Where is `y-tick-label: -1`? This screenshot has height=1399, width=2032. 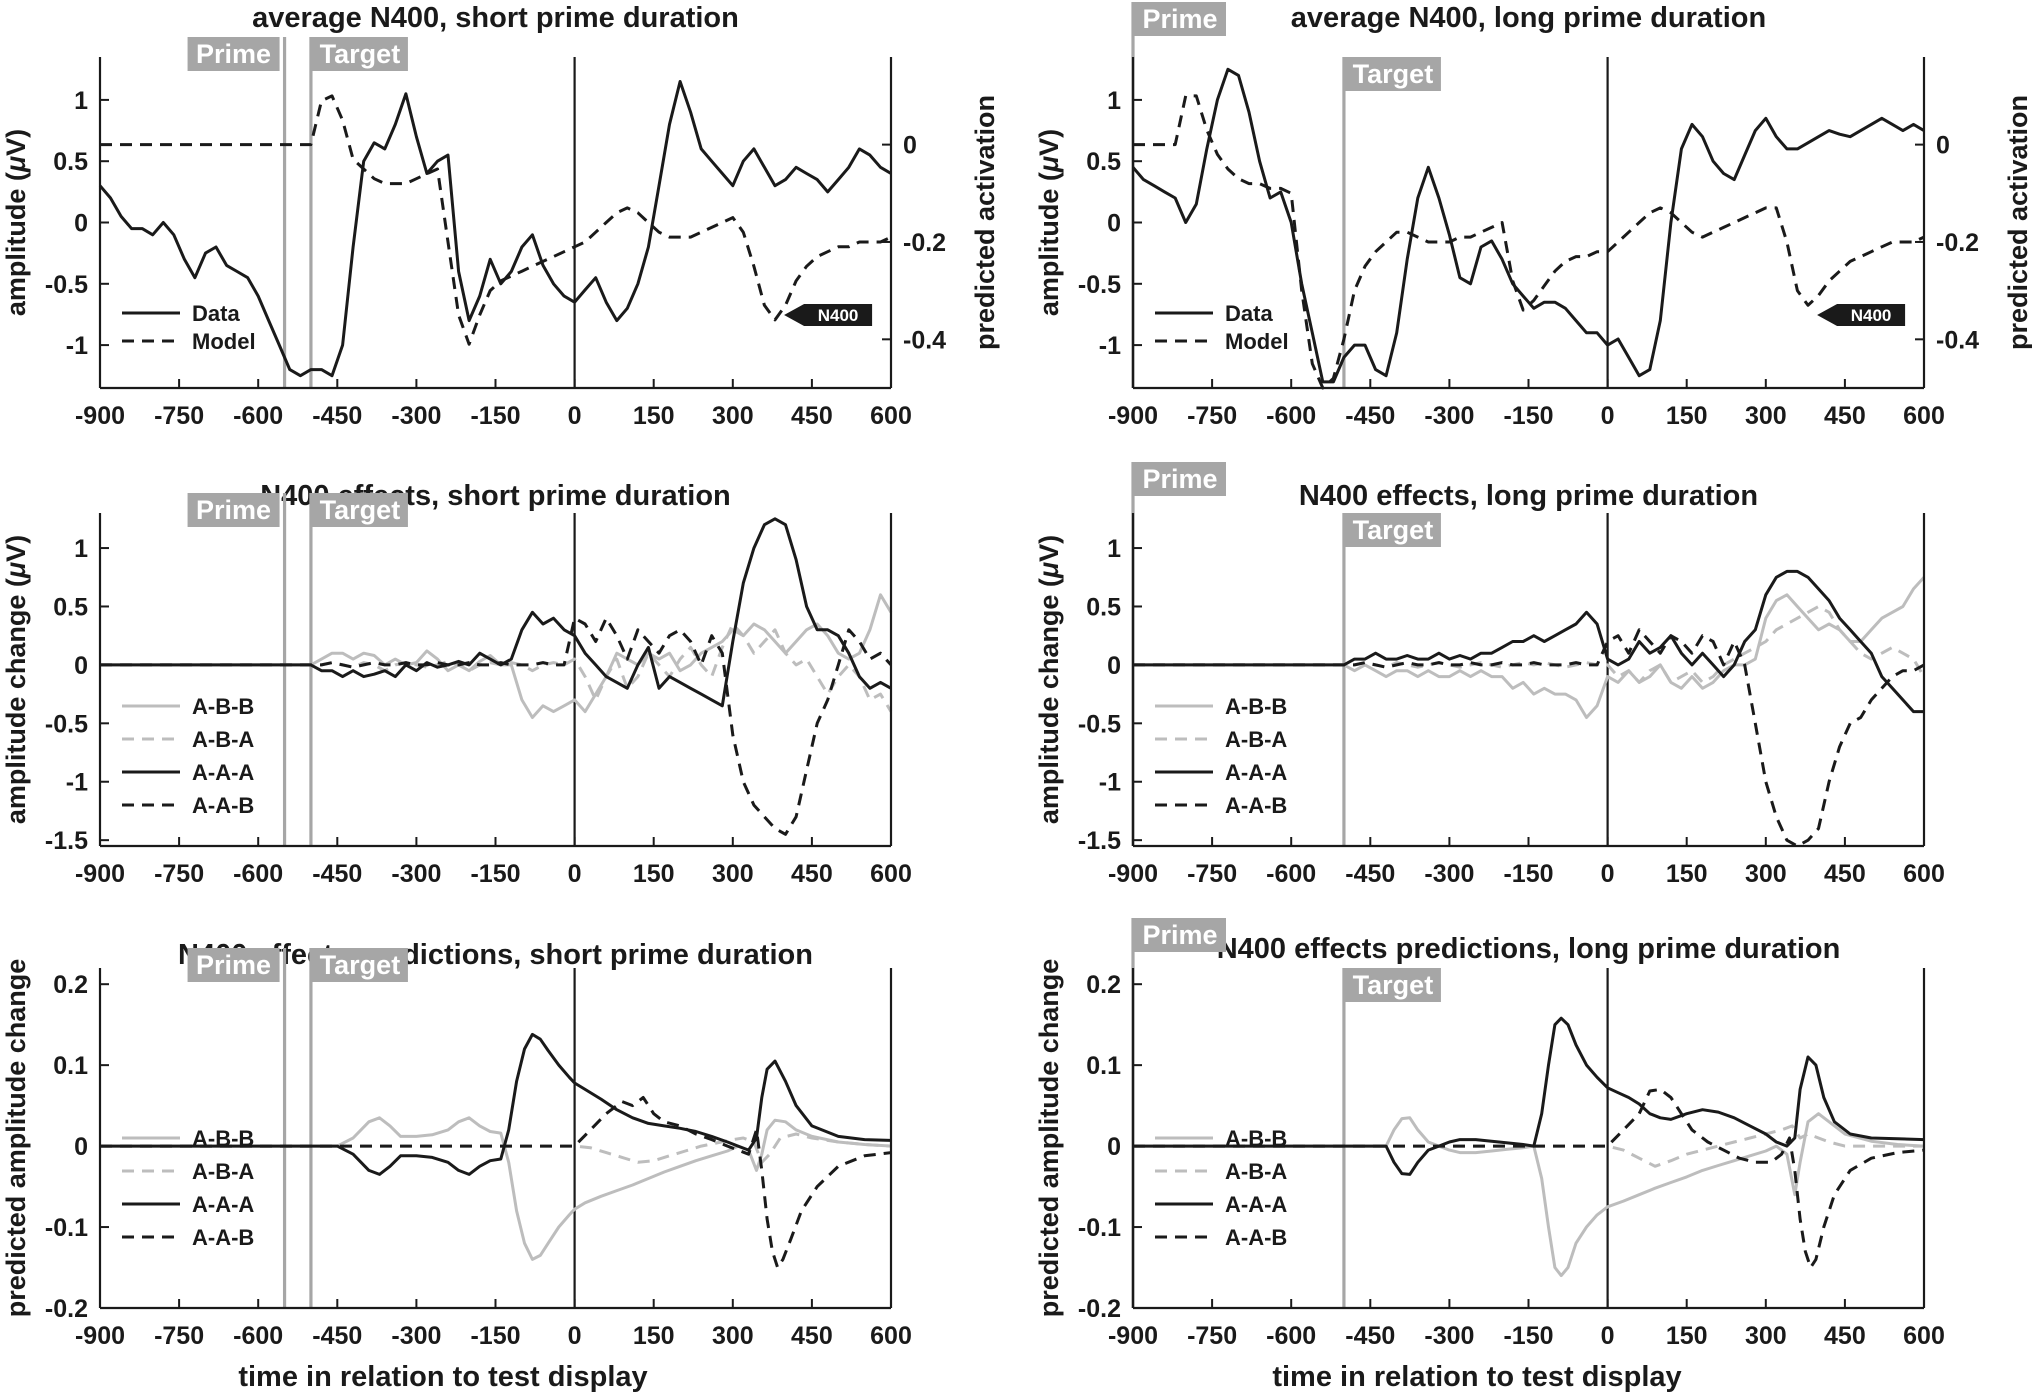
y-tick-label: -1 is located at coordinates (77, 346).